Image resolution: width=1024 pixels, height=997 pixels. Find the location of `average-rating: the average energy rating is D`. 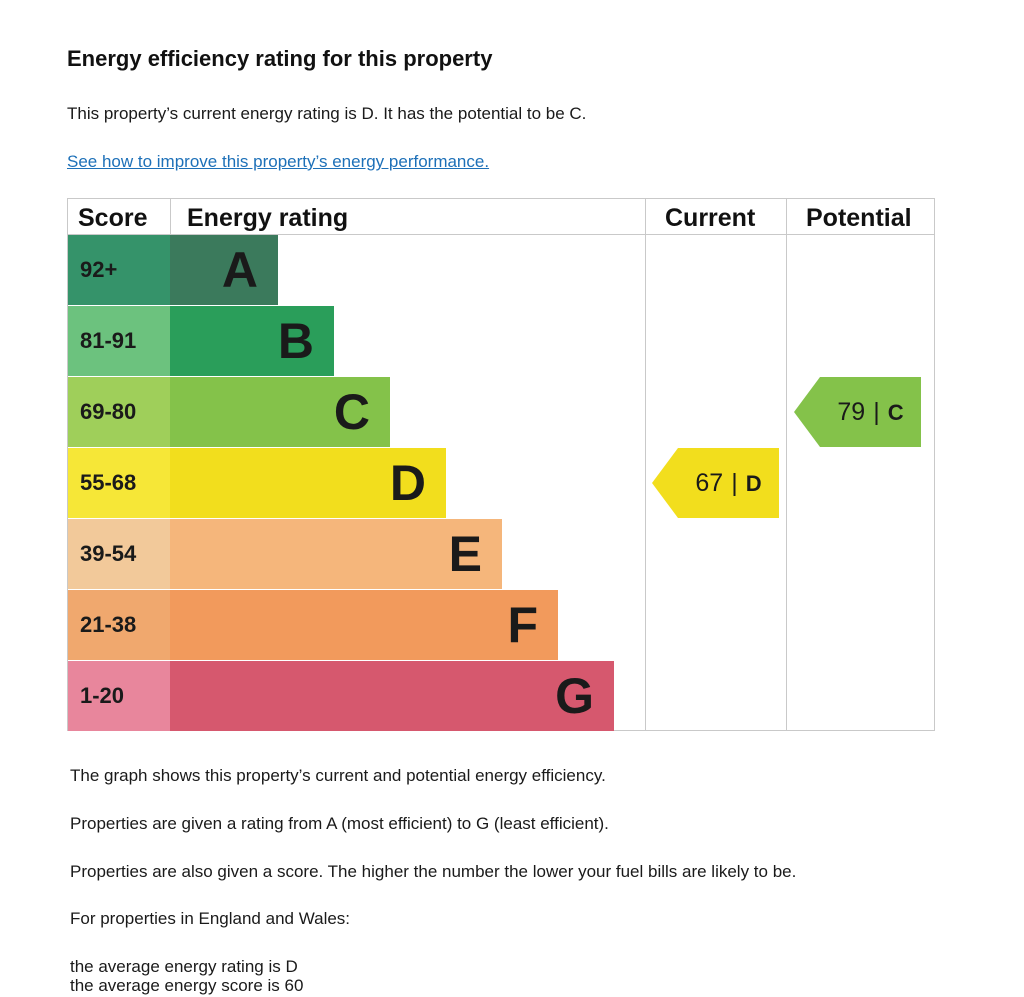

average-rating: the average energy rating is D is located at coordinates (184, 966).